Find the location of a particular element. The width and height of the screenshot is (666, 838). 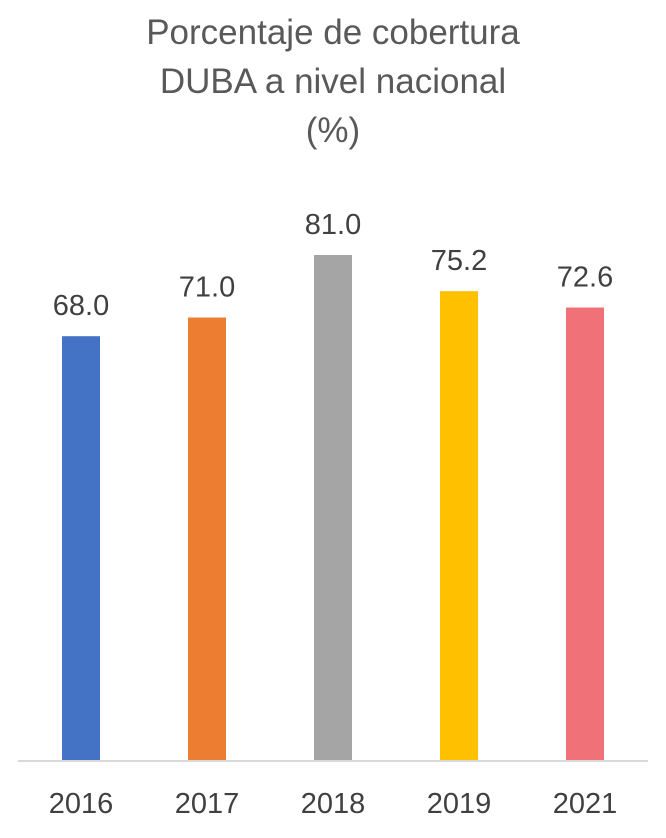

x-tick-label-2017: 2017 is located at coordinates (207, 804).